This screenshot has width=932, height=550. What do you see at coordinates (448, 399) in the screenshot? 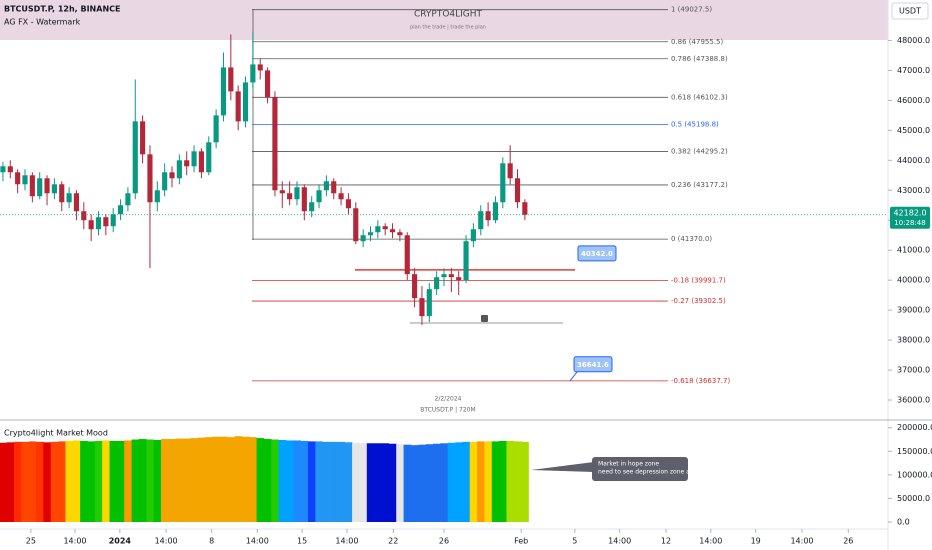
I see `footer-date: 2/2/2024` at bounding box center [448, 399].